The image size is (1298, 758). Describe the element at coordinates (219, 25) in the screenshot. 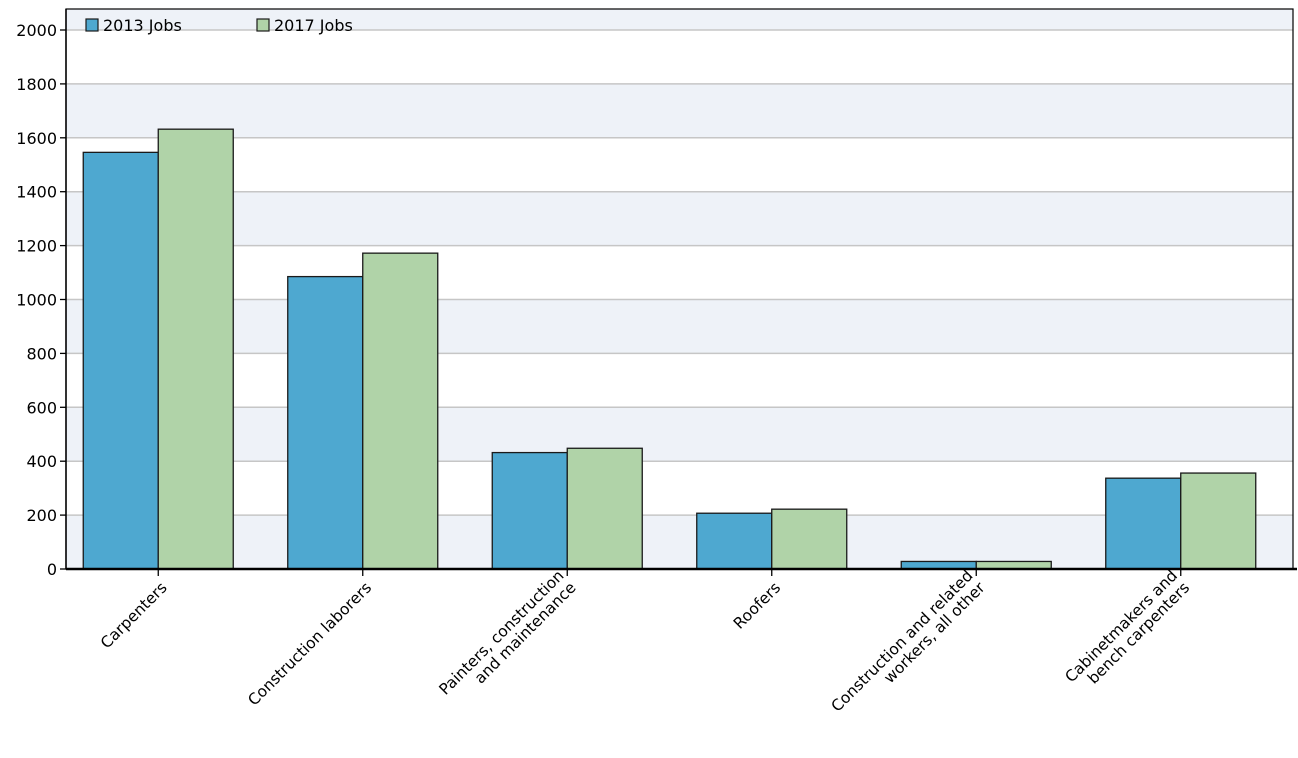

I see `legend: 2013 Jobs 2017 Jobs` at that location.